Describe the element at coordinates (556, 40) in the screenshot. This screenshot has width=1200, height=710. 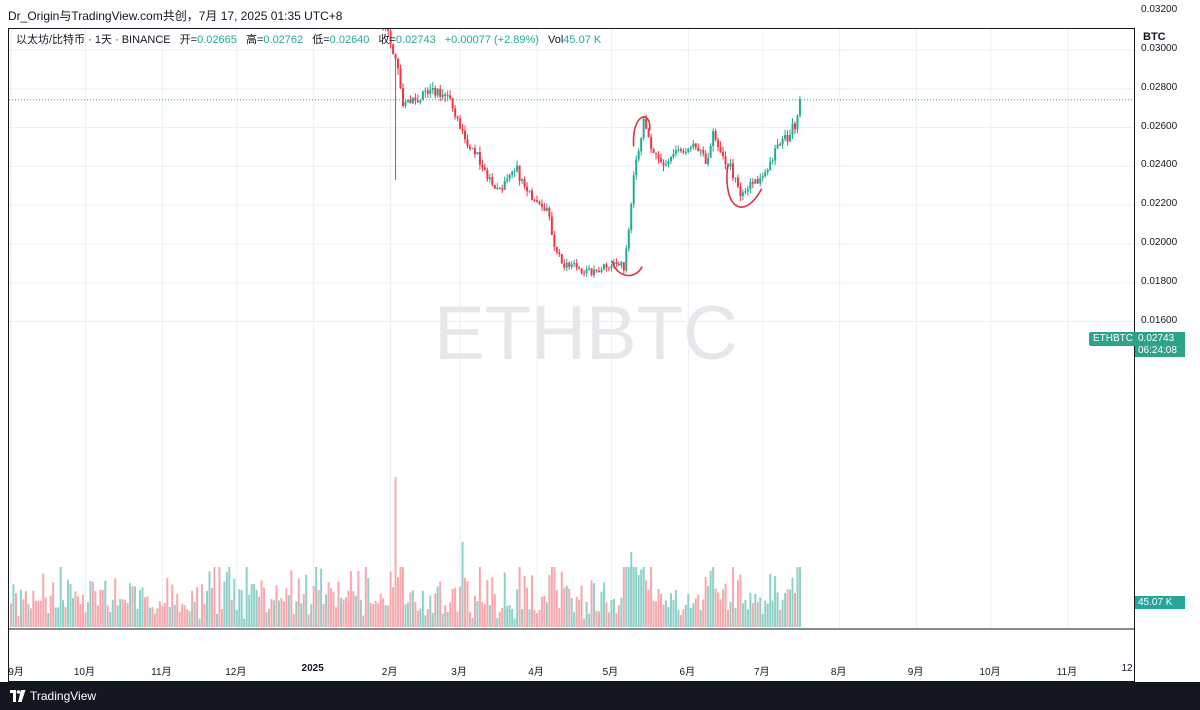
I see `legend-vol-label: Vol` at that location.